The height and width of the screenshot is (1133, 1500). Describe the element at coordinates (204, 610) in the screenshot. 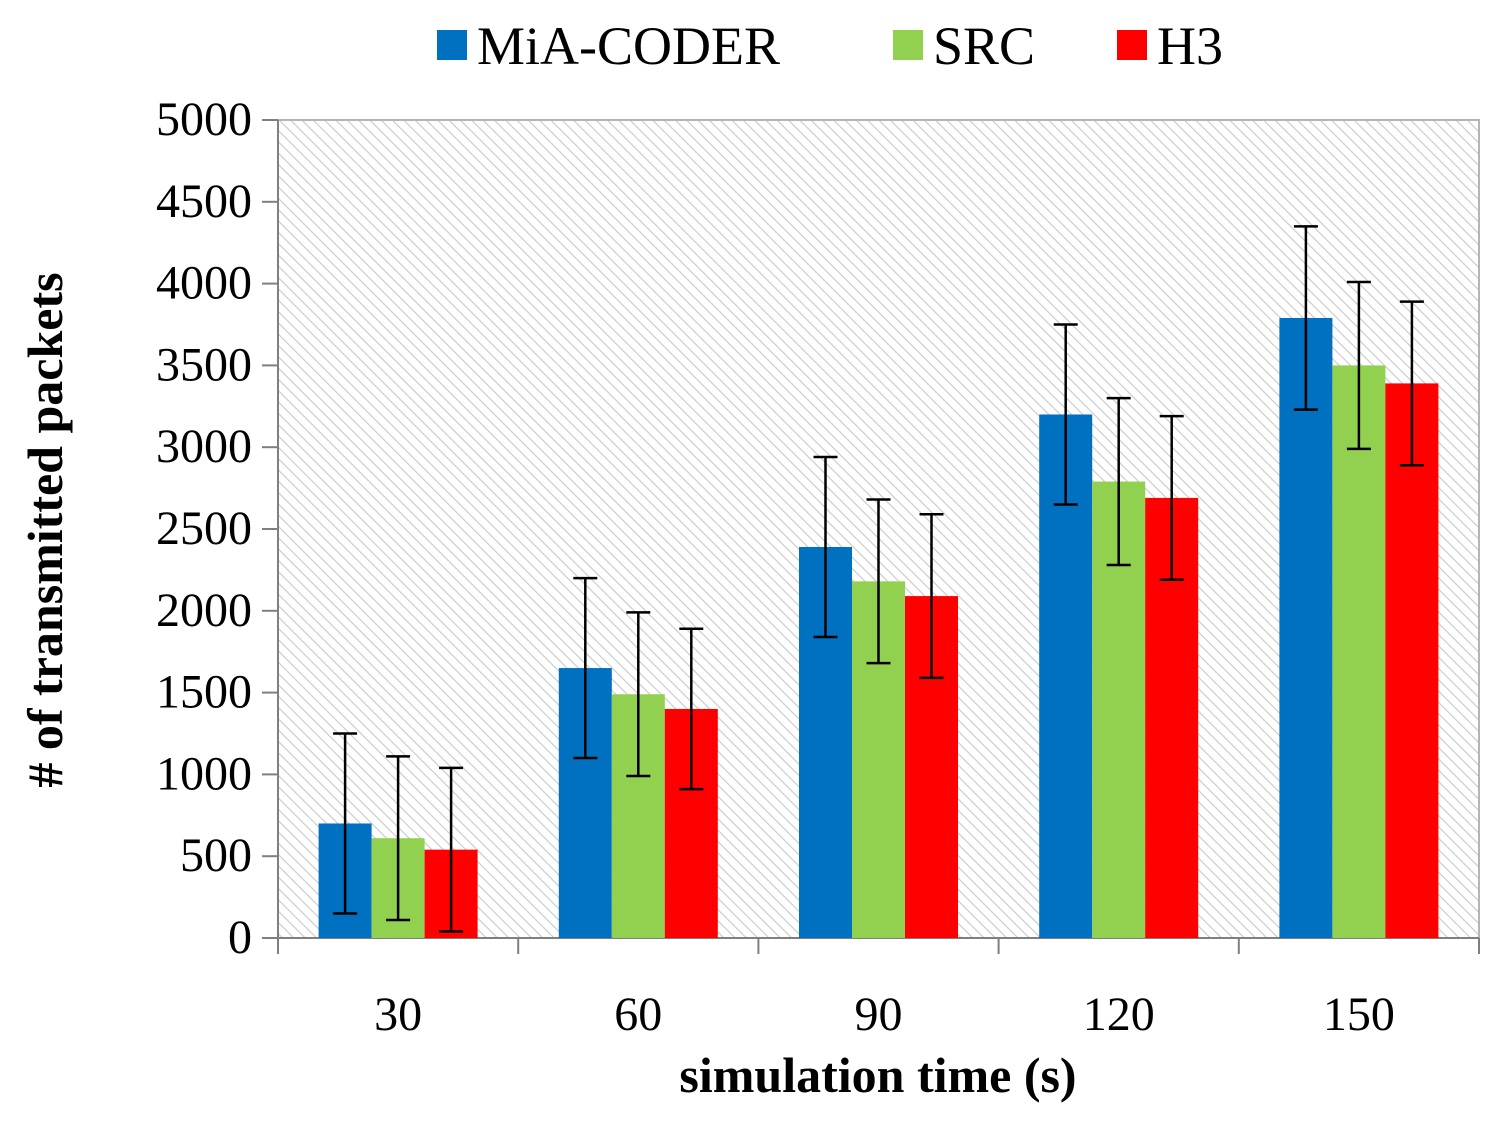

I see `y-tick-label: 2000` at that location.